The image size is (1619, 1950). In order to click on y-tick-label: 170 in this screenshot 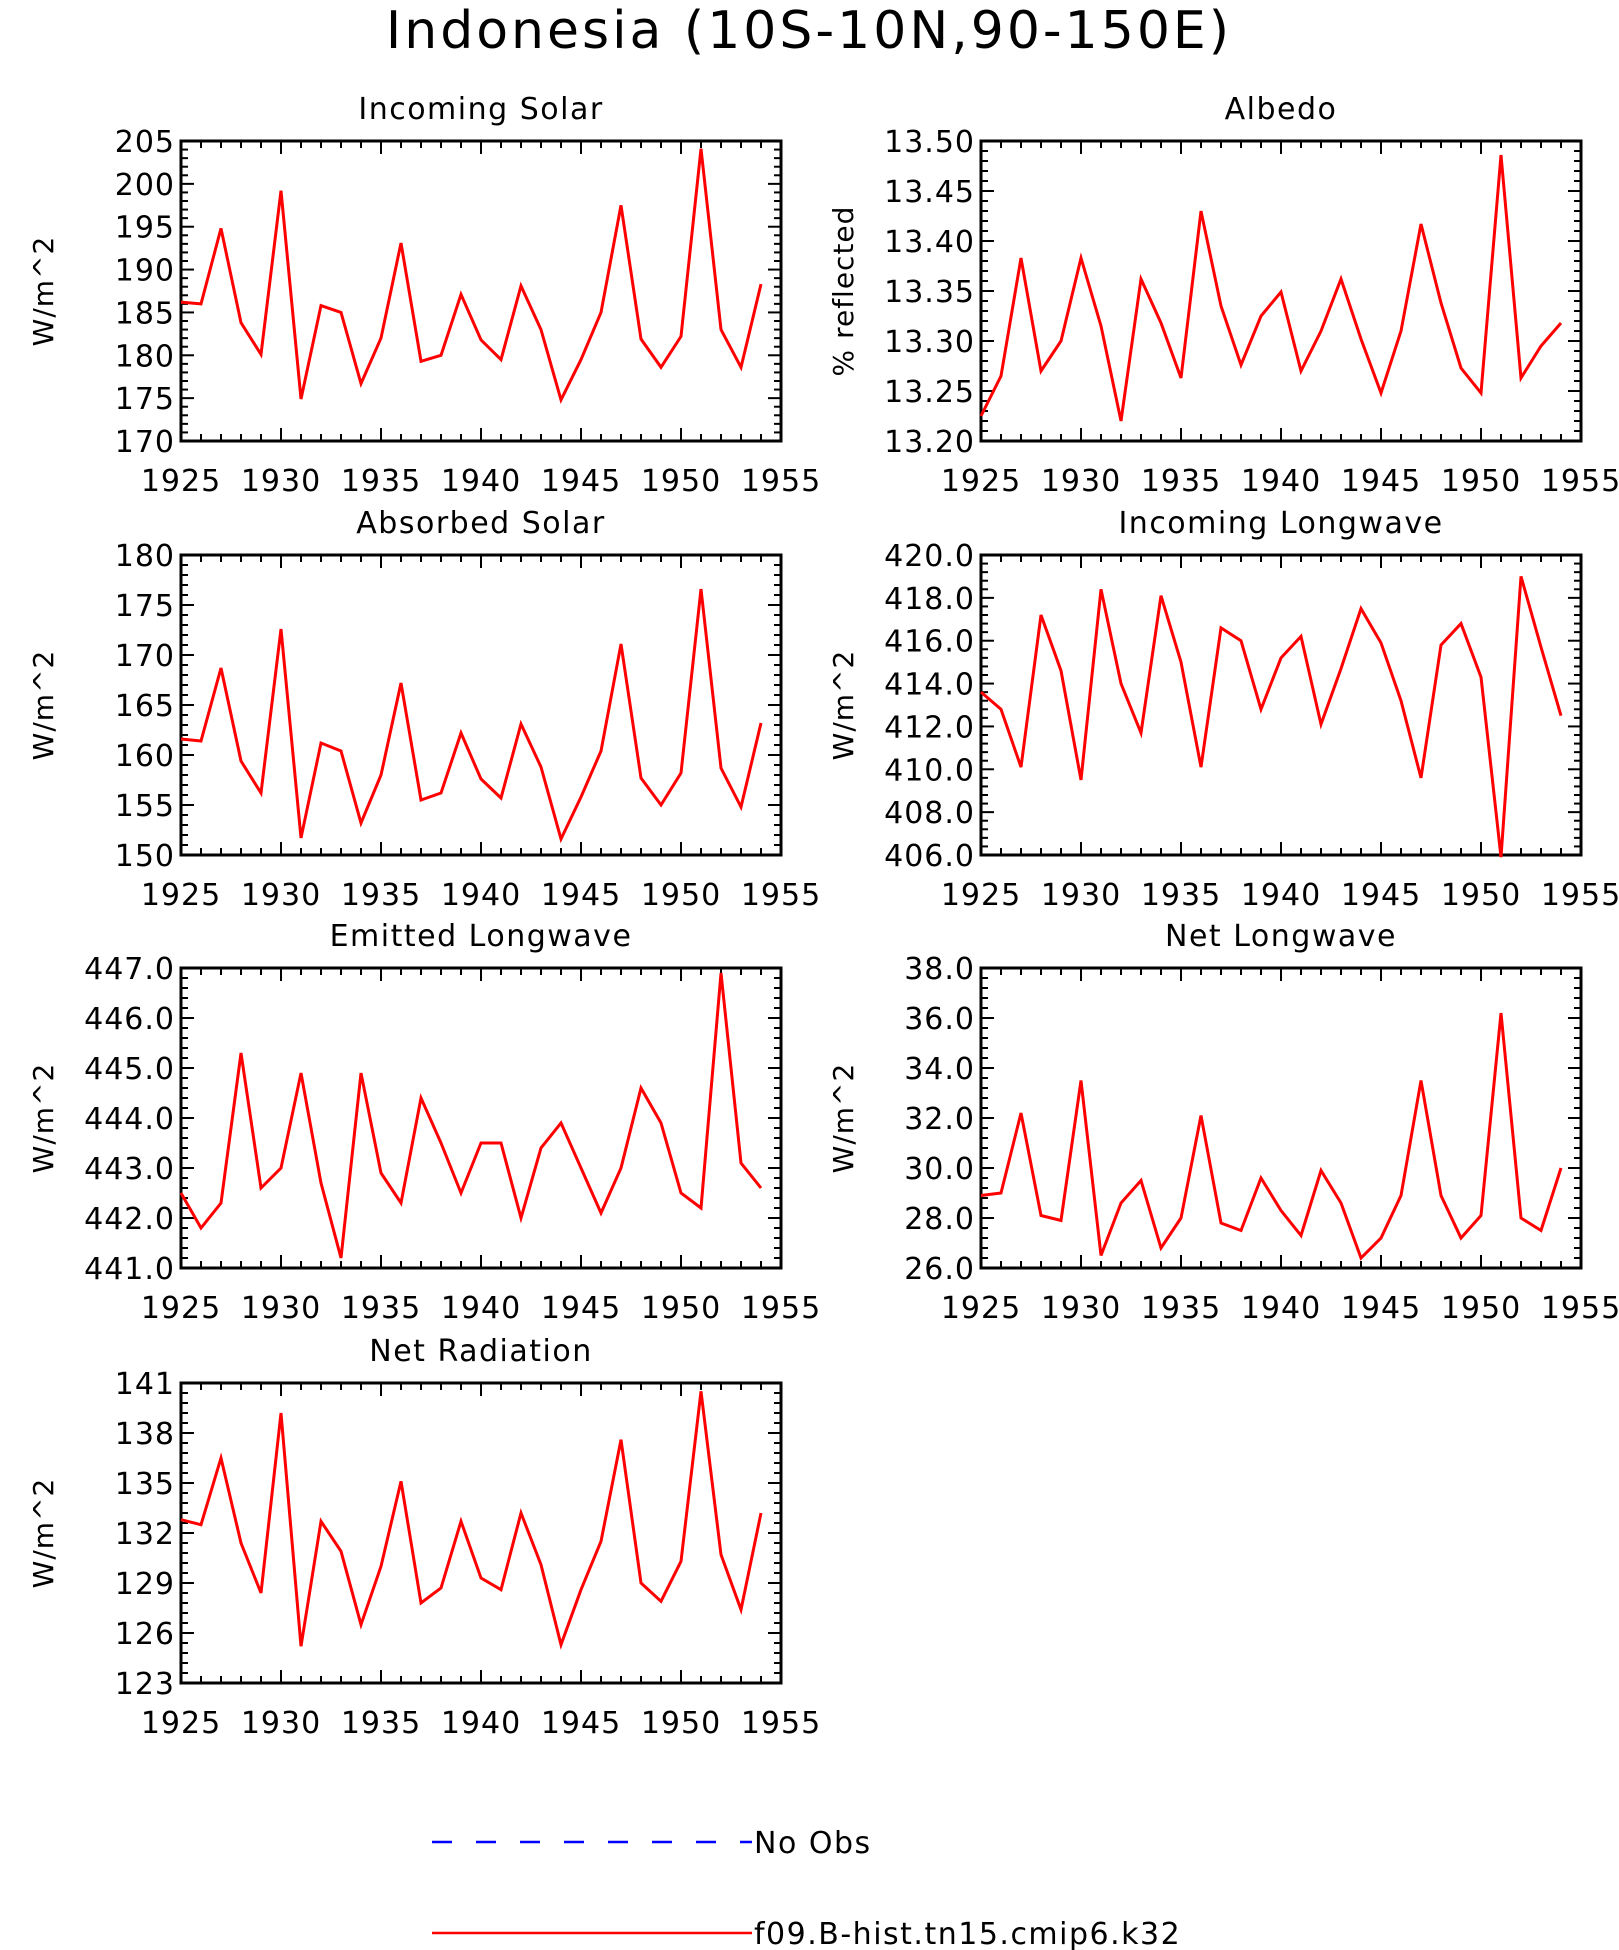, I will do `click(145, 442)`.